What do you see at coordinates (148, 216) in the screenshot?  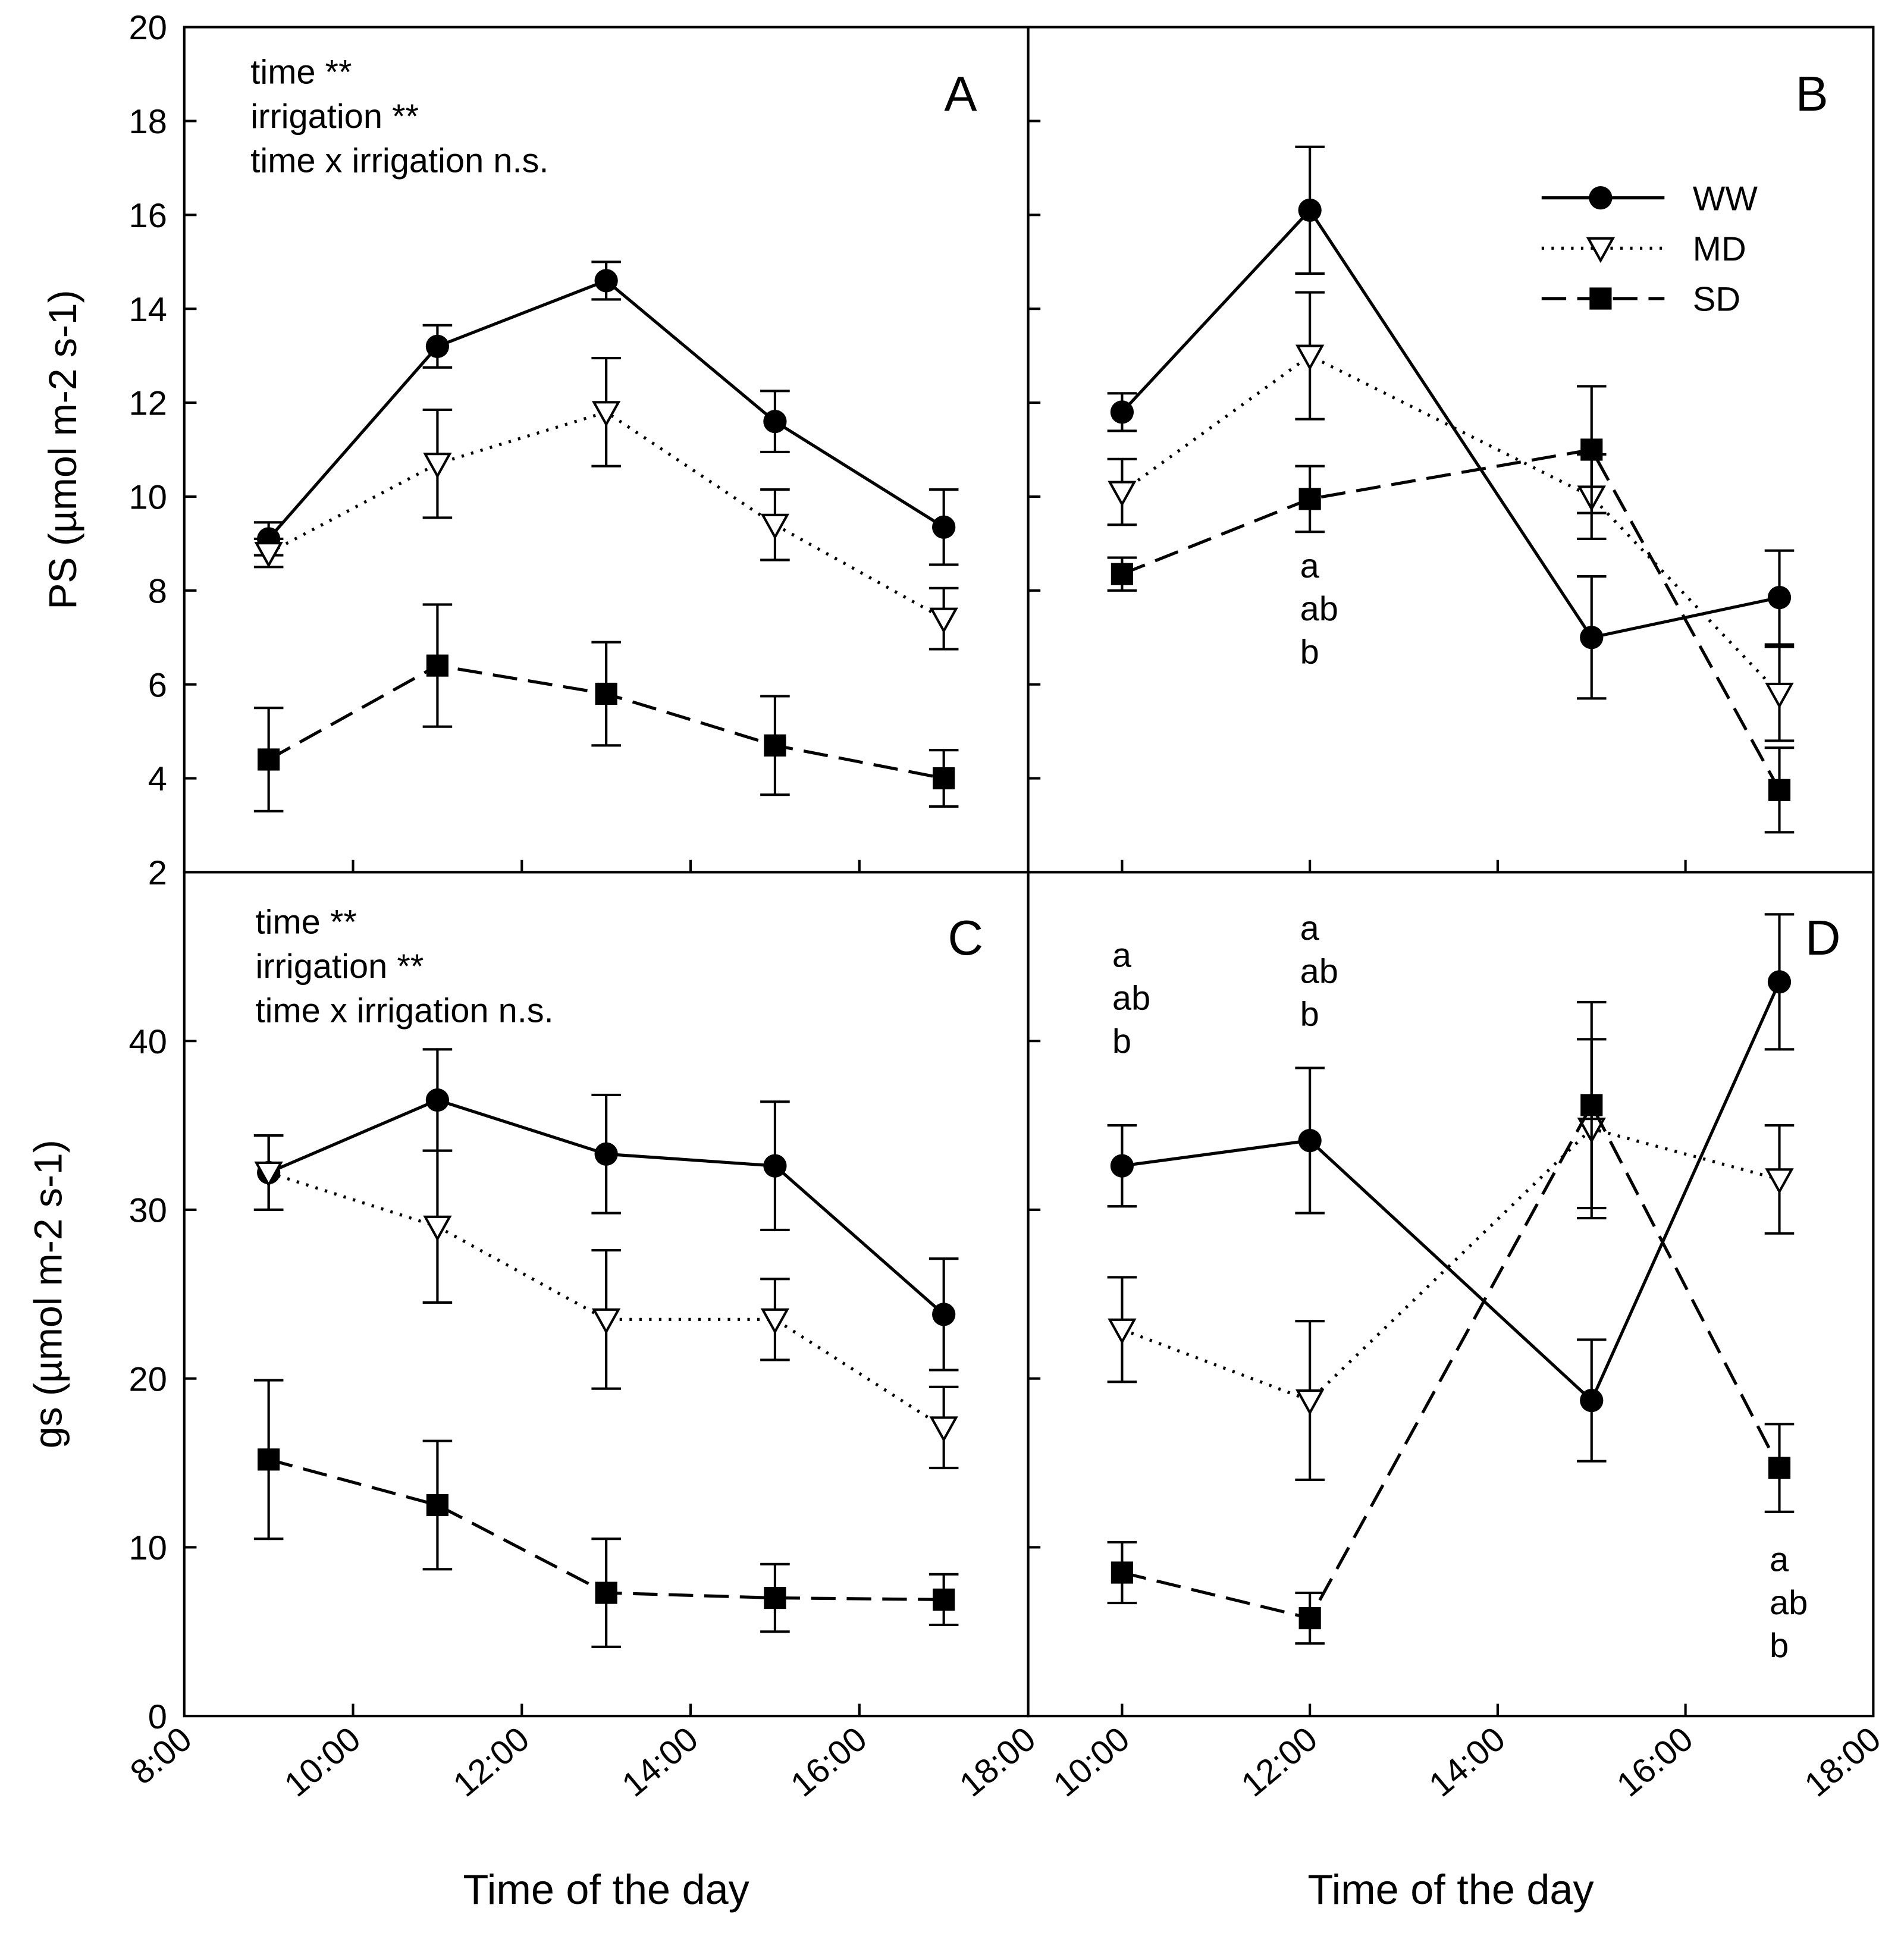 I see `y-tick-label: 16` at bounding box center [148, 216].